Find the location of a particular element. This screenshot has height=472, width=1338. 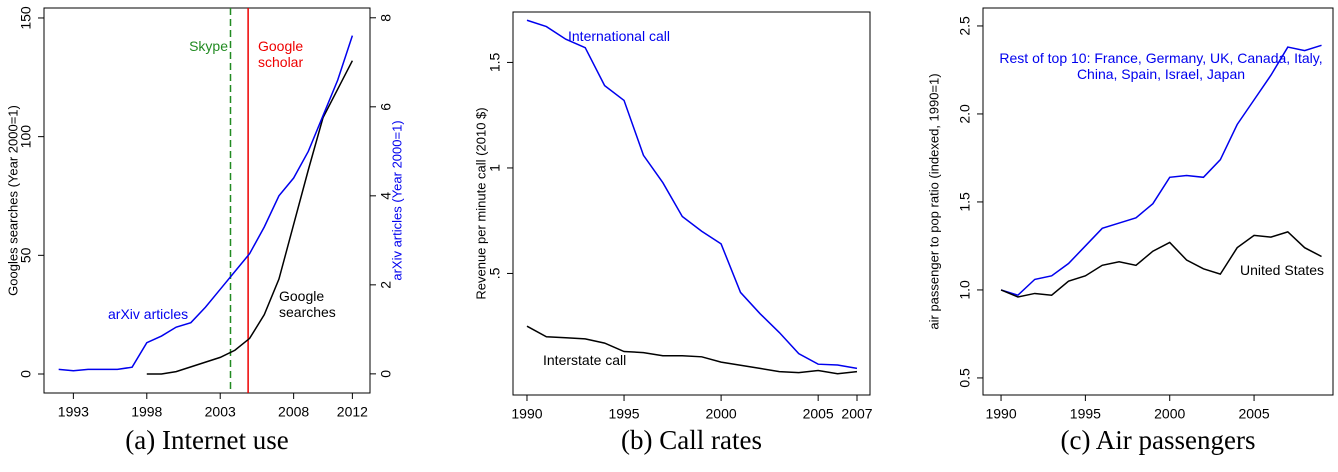

caption: (b) Call rates is located at coordinates (691, 440).